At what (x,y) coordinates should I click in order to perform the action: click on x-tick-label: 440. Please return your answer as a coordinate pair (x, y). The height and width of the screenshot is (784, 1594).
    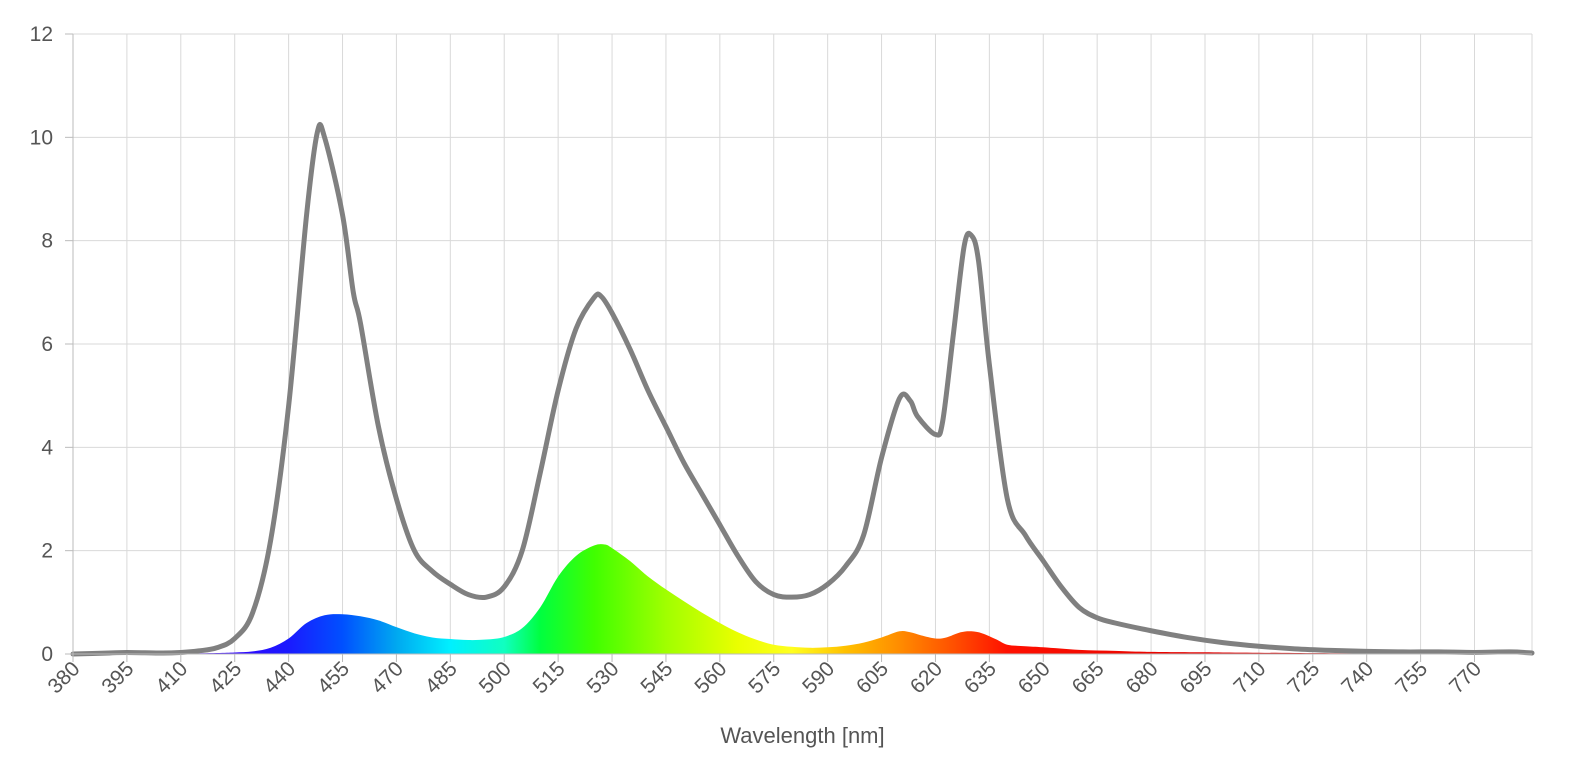
    Looking at the image, I should click on (279, 677).